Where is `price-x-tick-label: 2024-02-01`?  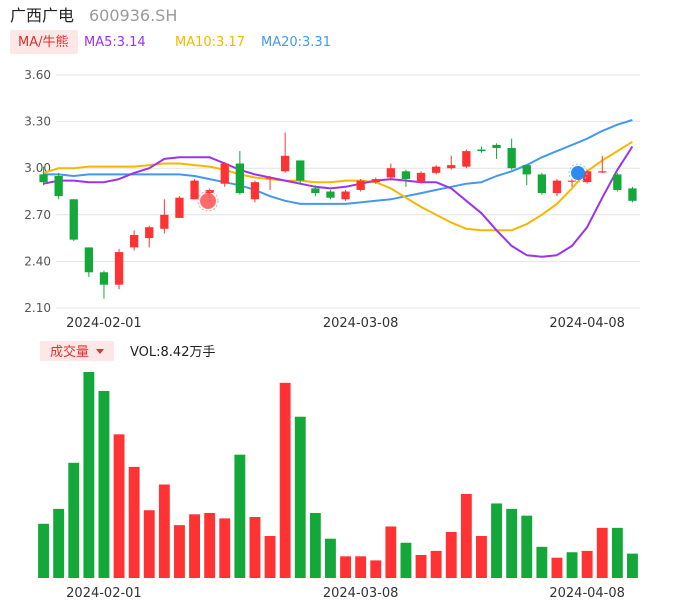 price-x-tick-label: 2024-02-01 is located at coordinates (104, 323).